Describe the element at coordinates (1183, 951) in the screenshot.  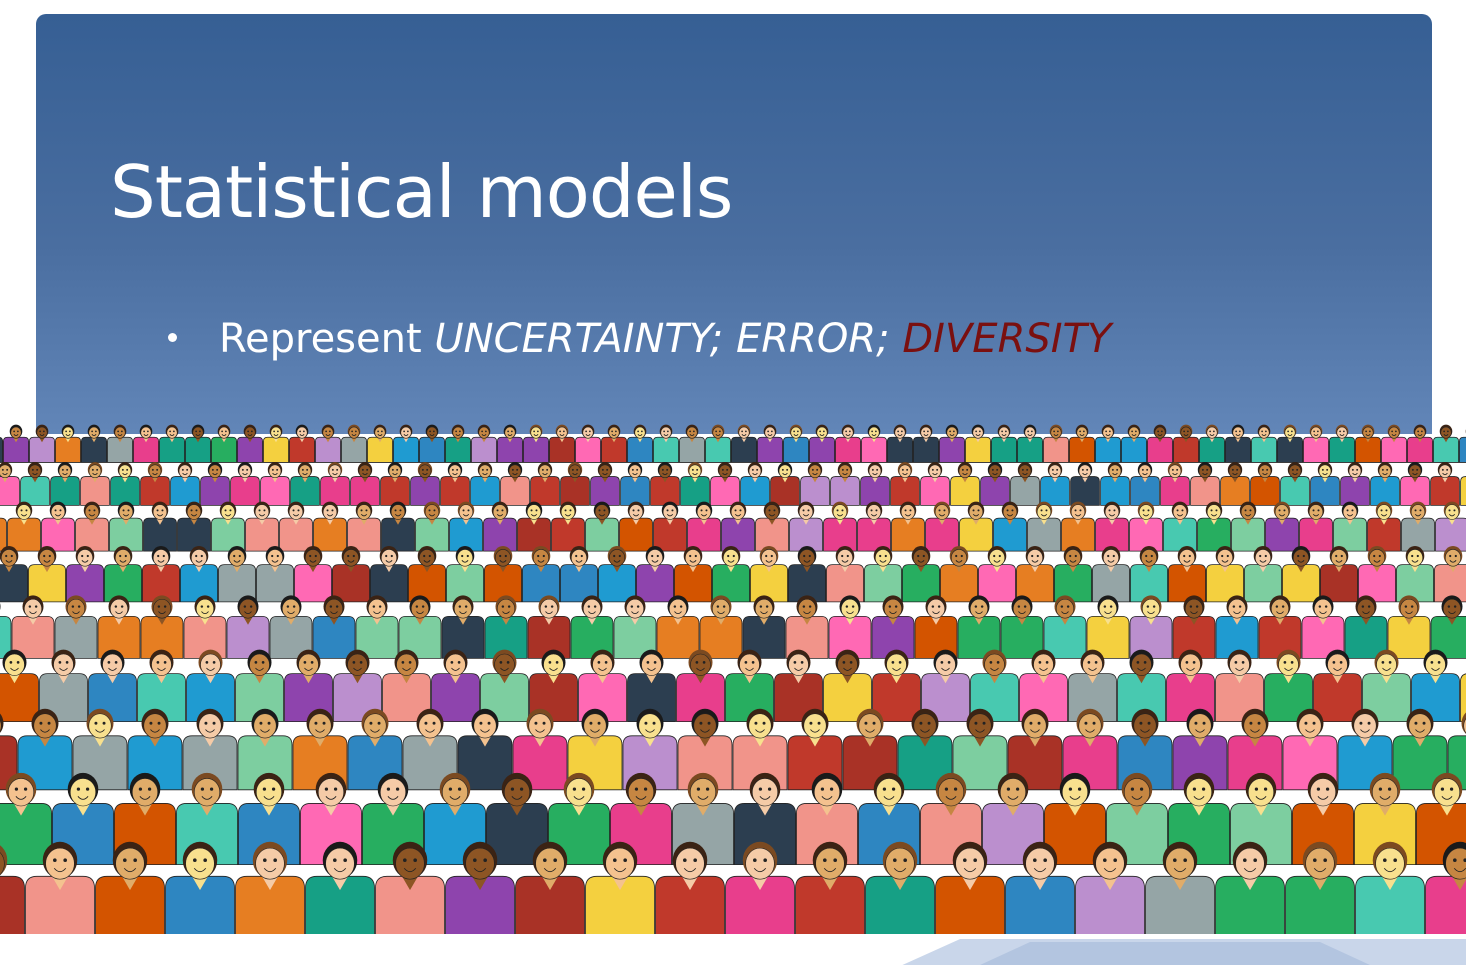
I see `corner-decoration` at that location.